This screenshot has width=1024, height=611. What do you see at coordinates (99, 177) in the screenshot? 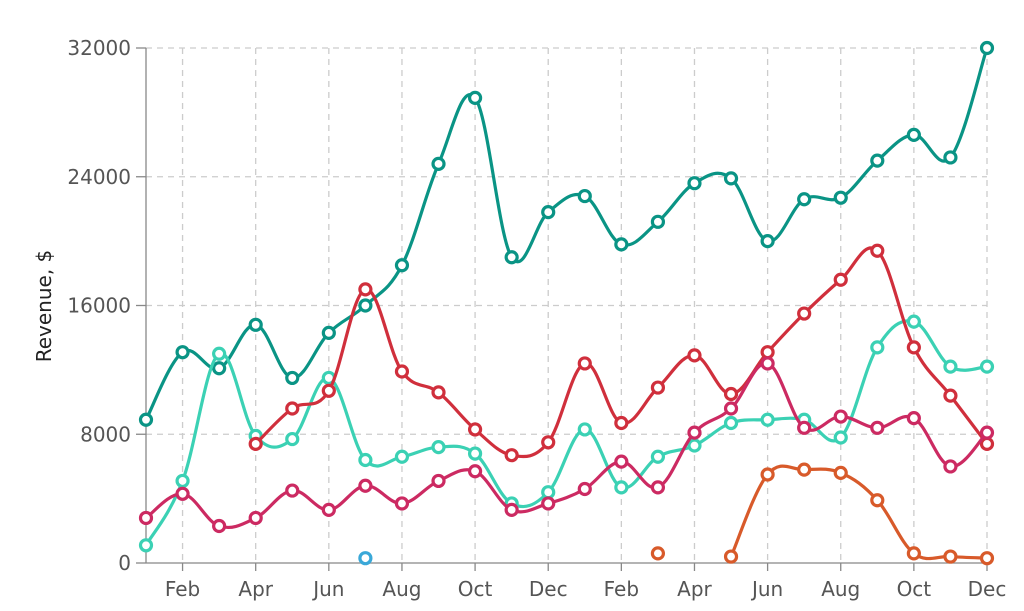
I see `y-tick-label: 24000` at bounding box center [99, 177].